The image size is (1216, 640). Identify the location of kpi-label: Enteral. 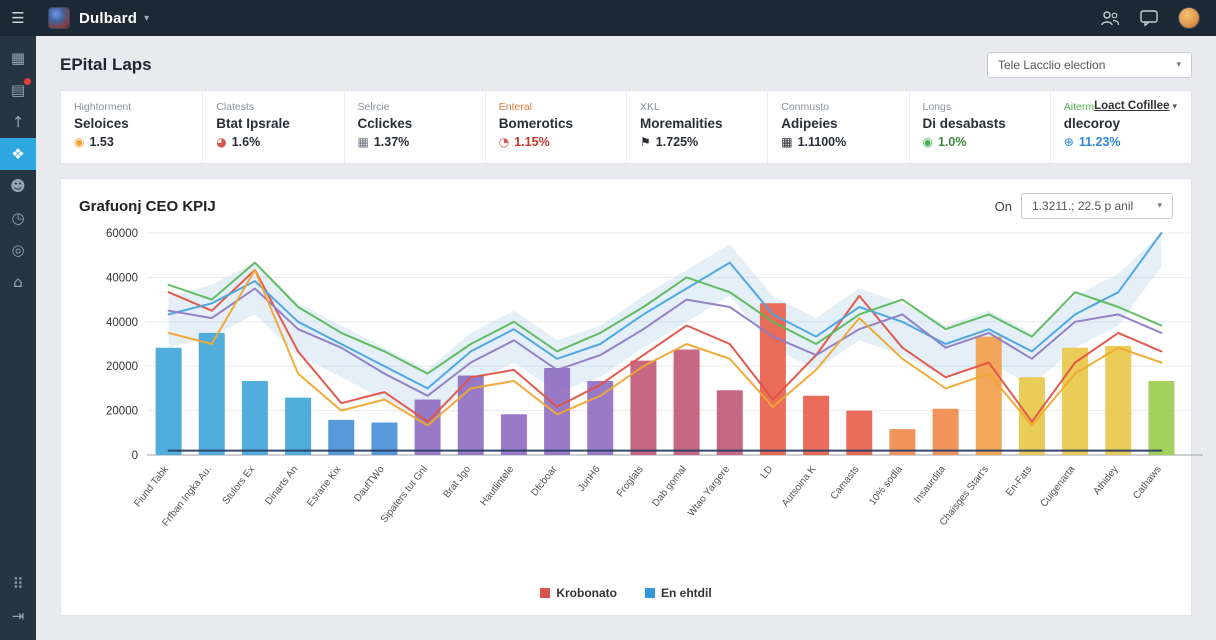
(515, 107).